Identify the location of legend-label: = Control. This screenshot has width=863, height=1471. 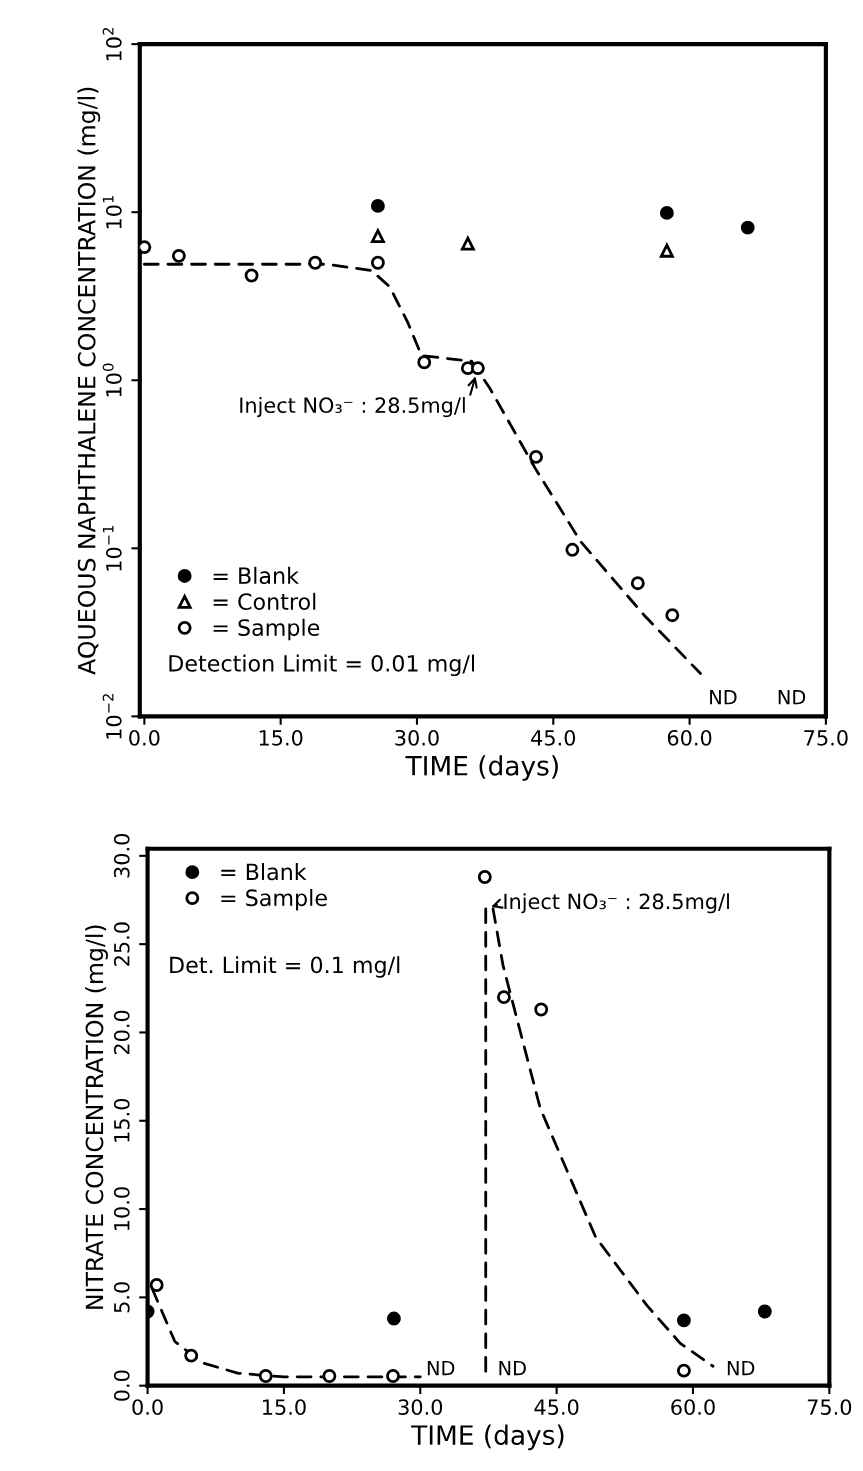
(264, 601).